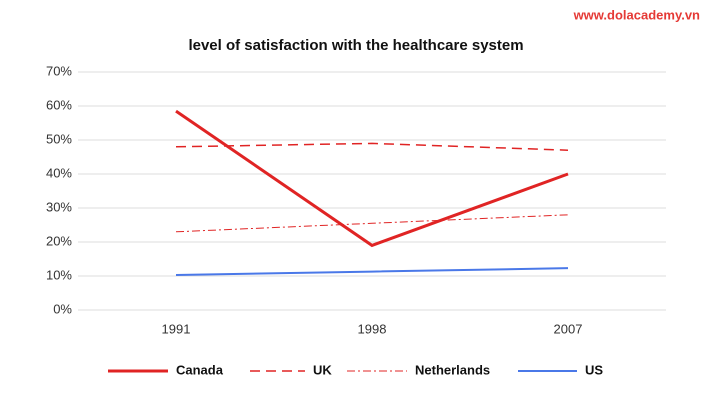  I want to click on legend-label: UK, so click(322, 369).